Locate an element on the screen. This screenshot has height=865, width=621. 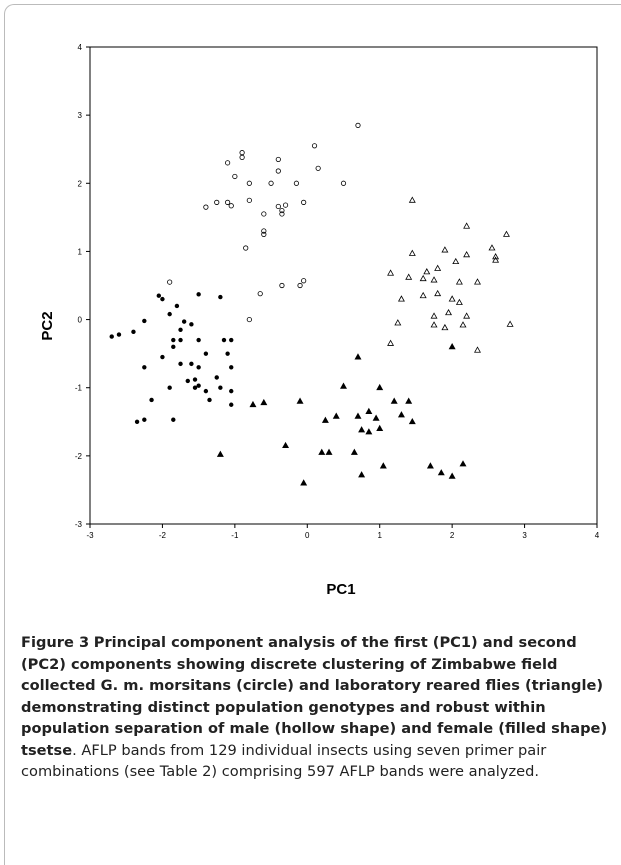
caption-label: Figure 3 is located at coordinates (55, 642).